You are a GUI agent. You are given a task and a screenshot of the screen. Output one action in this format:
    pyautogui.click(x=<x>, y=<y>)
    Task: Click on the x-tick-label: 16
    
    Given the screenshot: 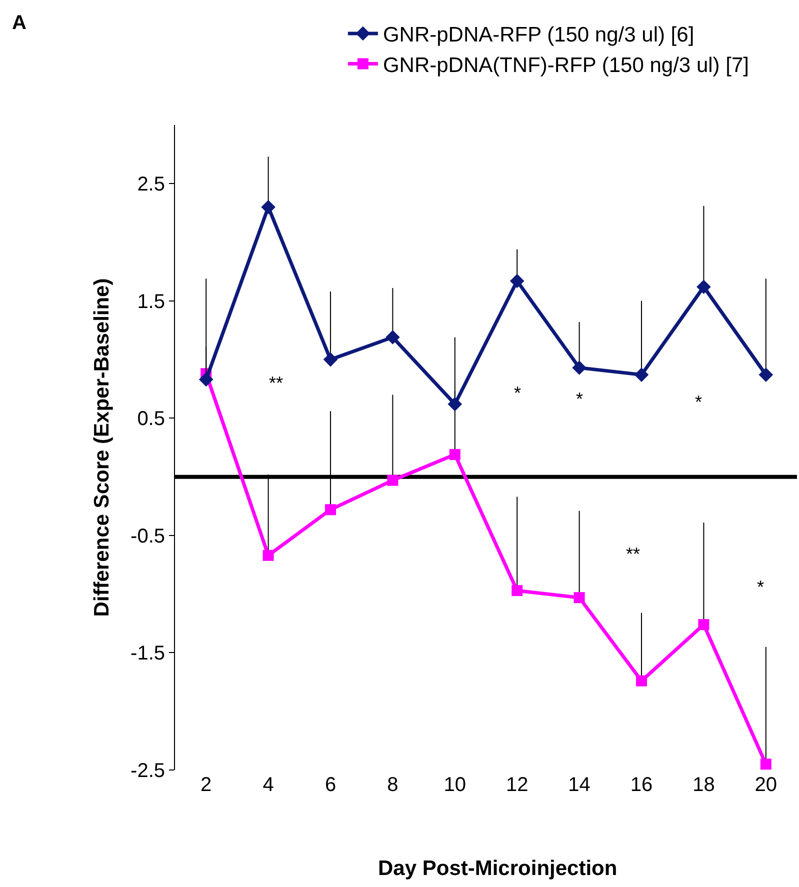 What is the action you would take?
    pyautogui.click(x=641, y=785)
    